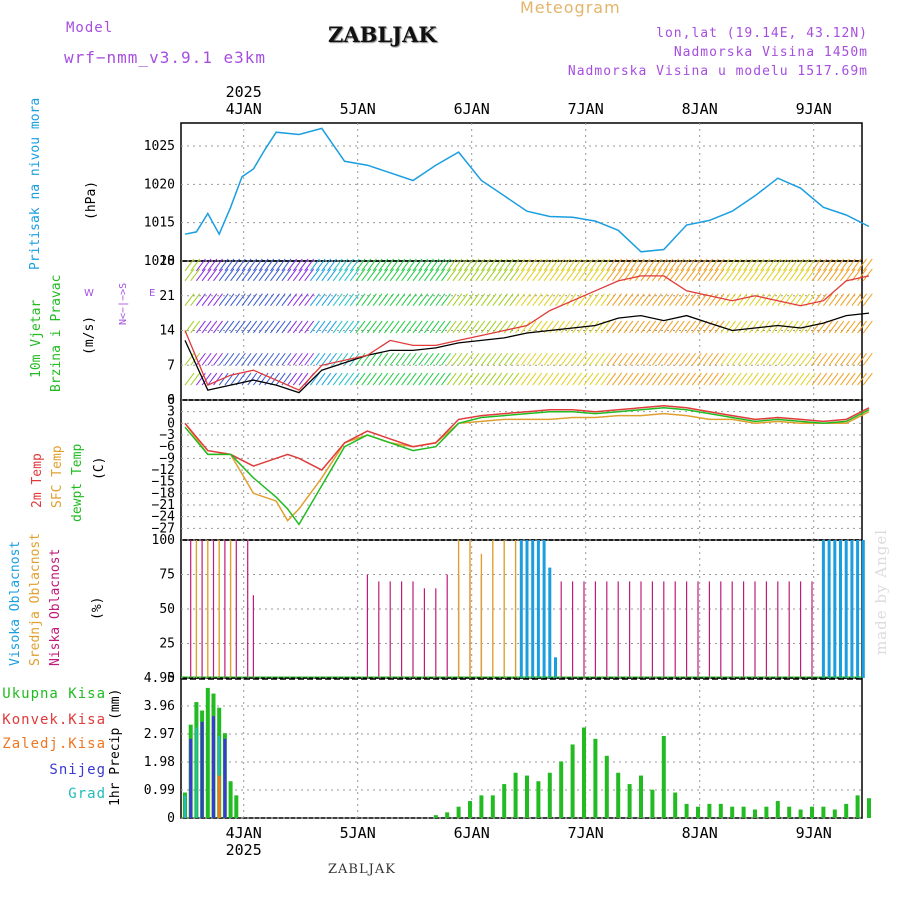 The image size is (900, 900). I want to click on pressure-line, so click(527, 190).